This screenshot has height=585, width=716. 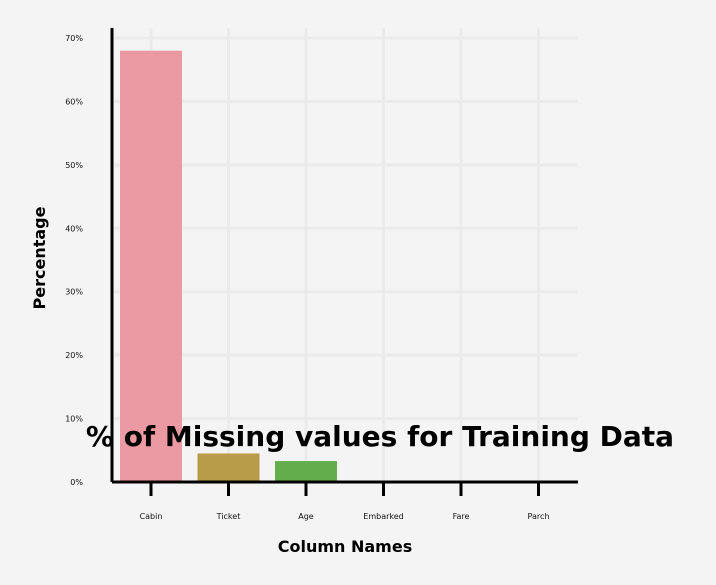 What do you see at coordinates (345, 501) in the screenshot?
I see `x-ticks: Cabin Ticket Age Embarked Fare Parch` at bounding box center [345, 501].